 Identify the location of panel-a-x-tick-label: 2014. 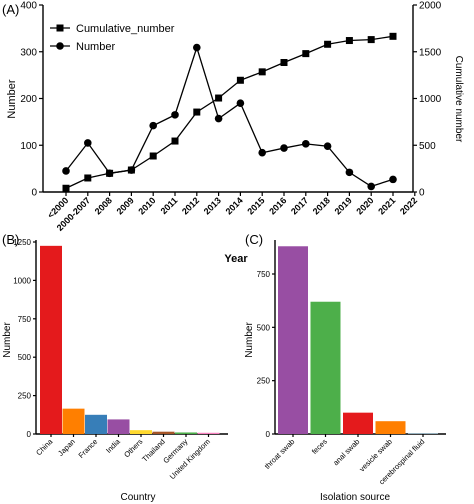
(234, 205).